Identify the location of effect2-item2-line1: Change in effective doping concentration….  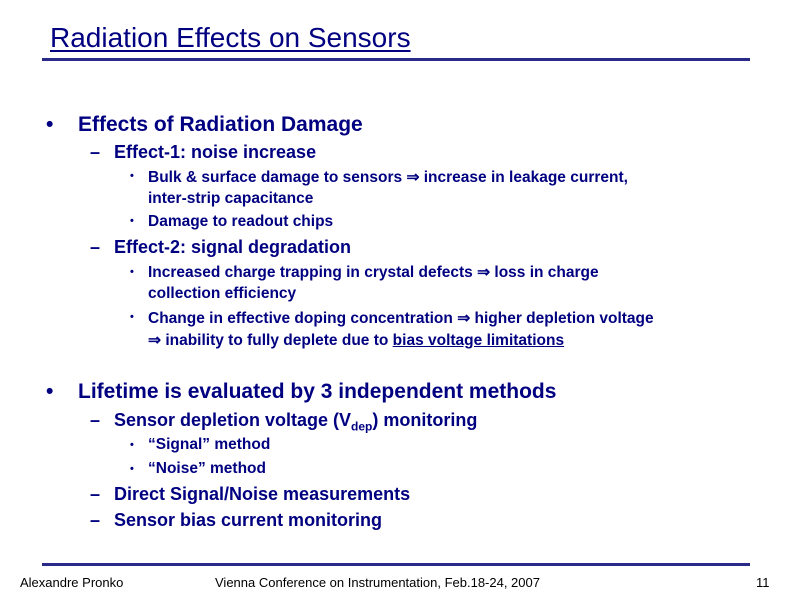
(401, 318).